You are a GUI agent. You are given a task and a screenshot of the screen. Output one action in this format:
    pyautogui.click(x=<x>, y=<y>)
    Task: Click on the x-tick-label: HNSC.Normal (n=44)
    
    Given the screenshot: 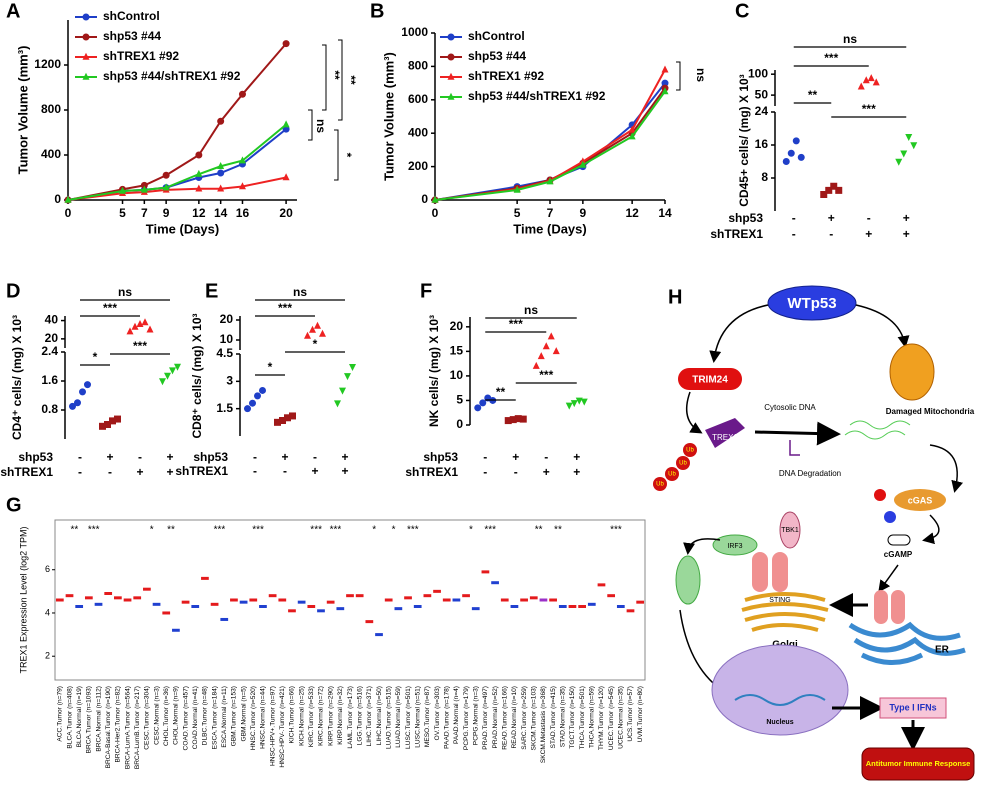 What is the action you would take?
    pyautogui.click(x=263, y=717)
    